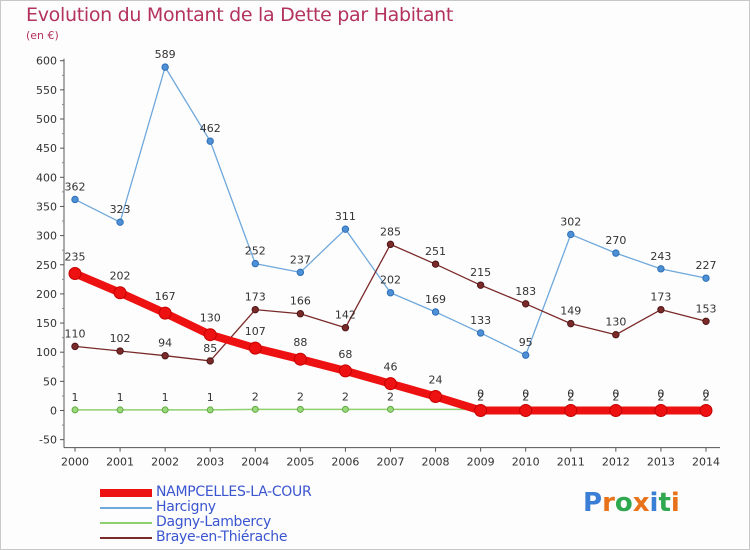 The height and width of the screenshot is (550, 750). I want to click on harcigny-data-label: 323, so click(120, 209).